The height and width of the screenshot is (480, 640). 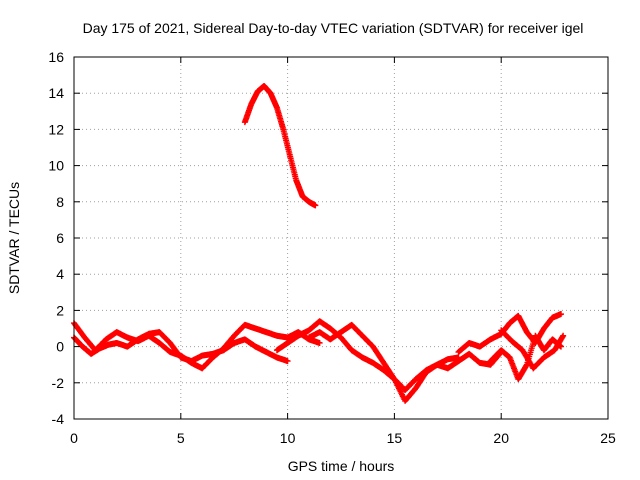 I want to click on y-tick-label: 14, so click(x=56, y=93).